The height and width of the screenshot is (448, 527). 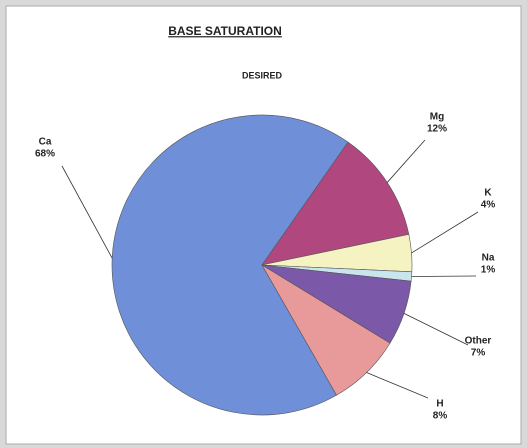 What do you see at coordinates (439, 404) in the screenshot?
I see `slice-label: H` at bounding box center [439, 404].